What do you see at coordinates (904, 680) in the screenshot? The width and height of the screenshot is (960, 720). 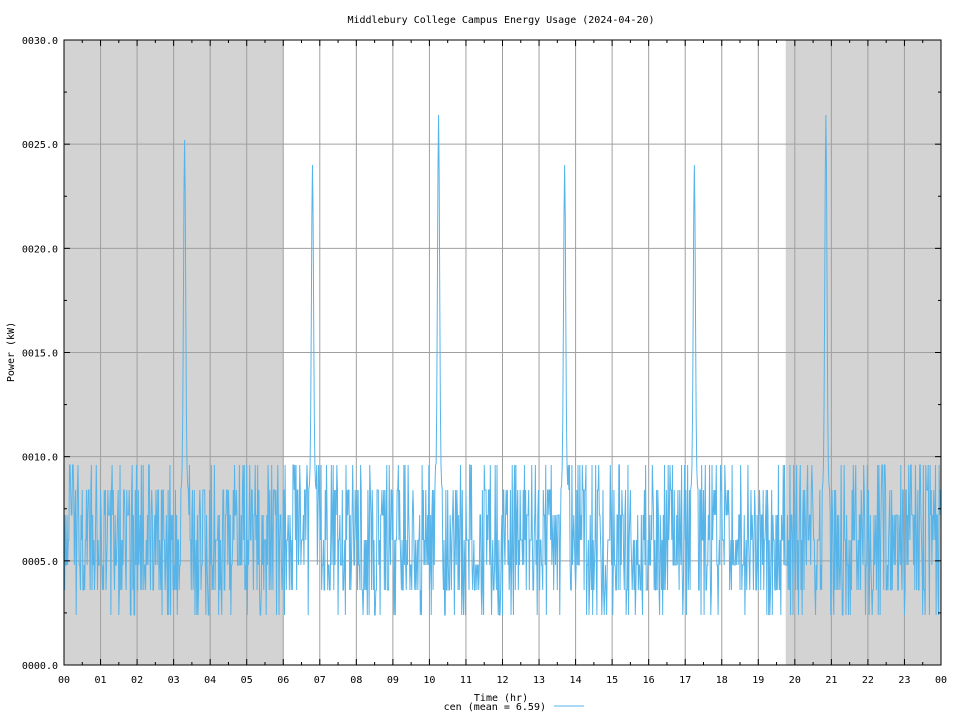 I see `x-tick-label: 23` at bounding box center [904, 680].